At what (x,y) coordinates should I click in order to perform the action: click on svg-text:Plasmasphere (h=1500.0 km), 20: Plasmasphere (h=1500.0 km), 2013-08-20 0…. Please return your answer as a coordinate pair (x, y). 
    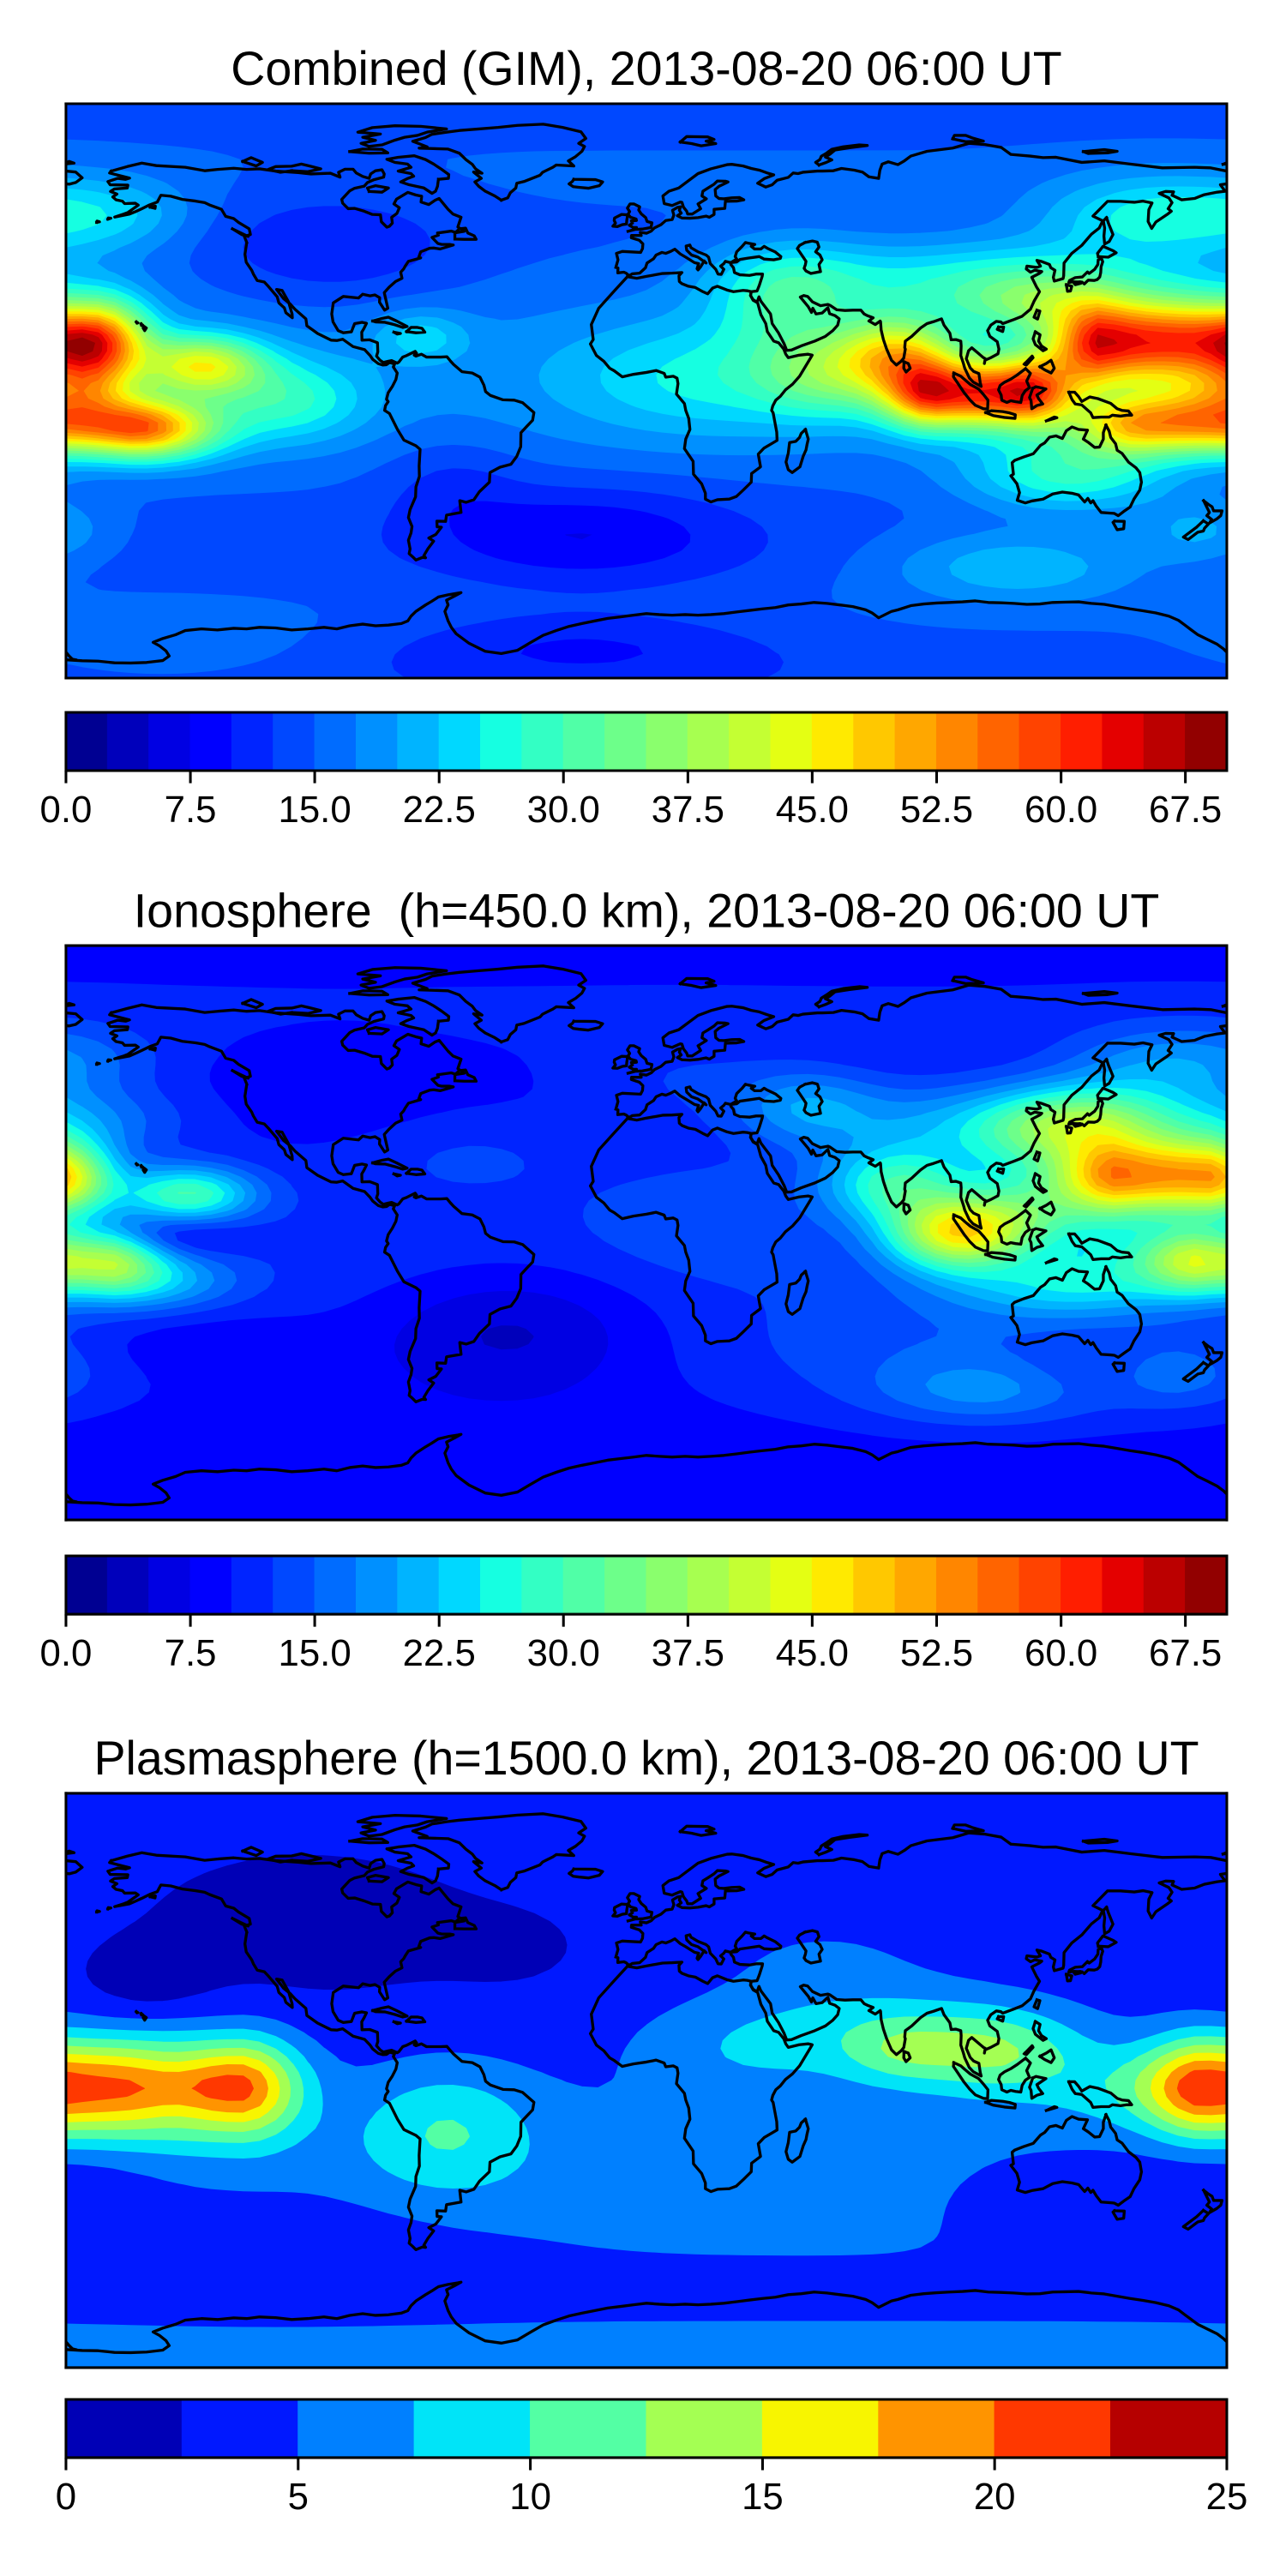
    Looking at the image, I should click on (646, 1758).